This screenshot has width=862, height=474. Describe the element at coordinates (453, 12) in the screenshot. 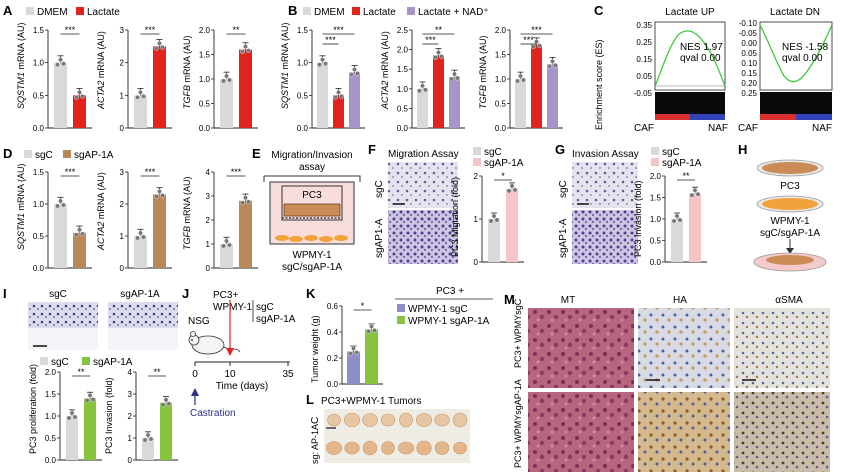

I see `legend-label-lactate-nad: Lactate + NAD⁺` at that location.